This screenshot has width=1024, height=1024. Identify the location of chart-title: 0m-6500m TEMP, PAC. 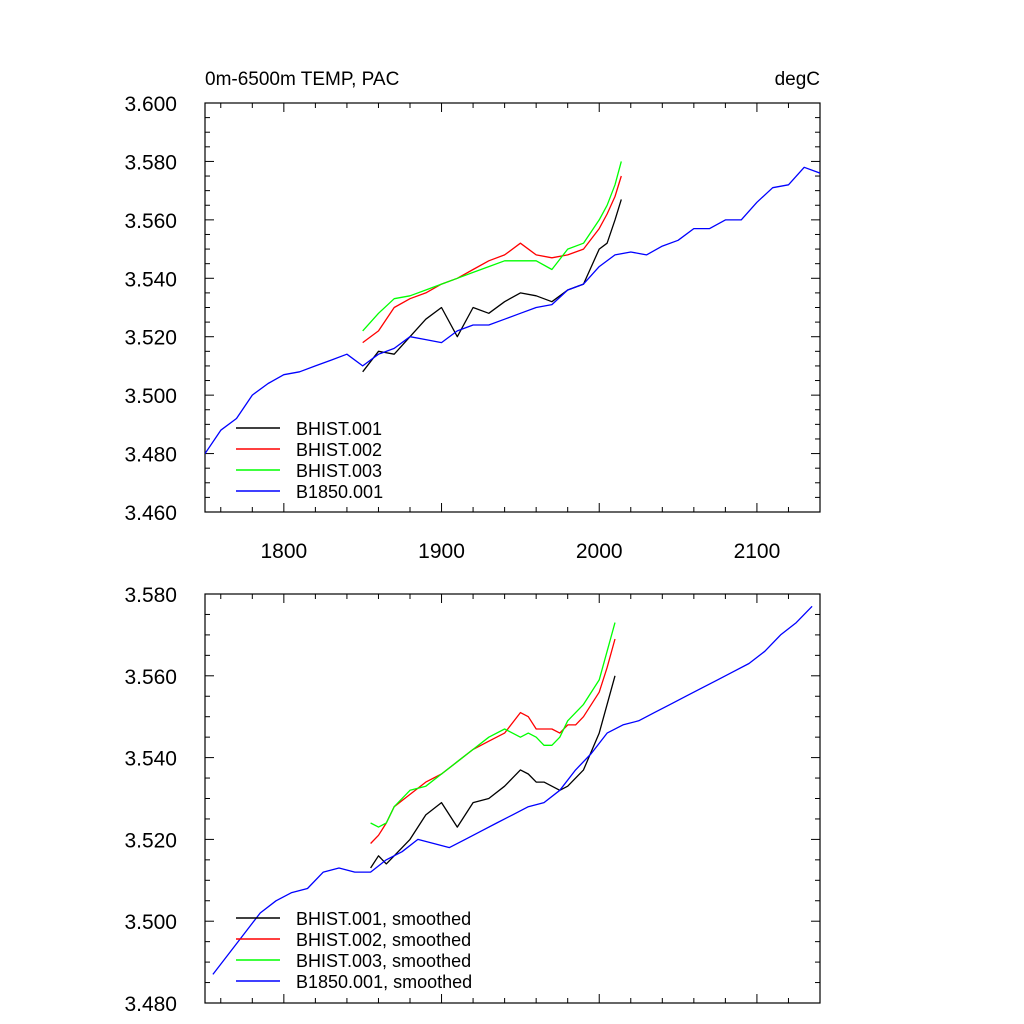
(302, 79).